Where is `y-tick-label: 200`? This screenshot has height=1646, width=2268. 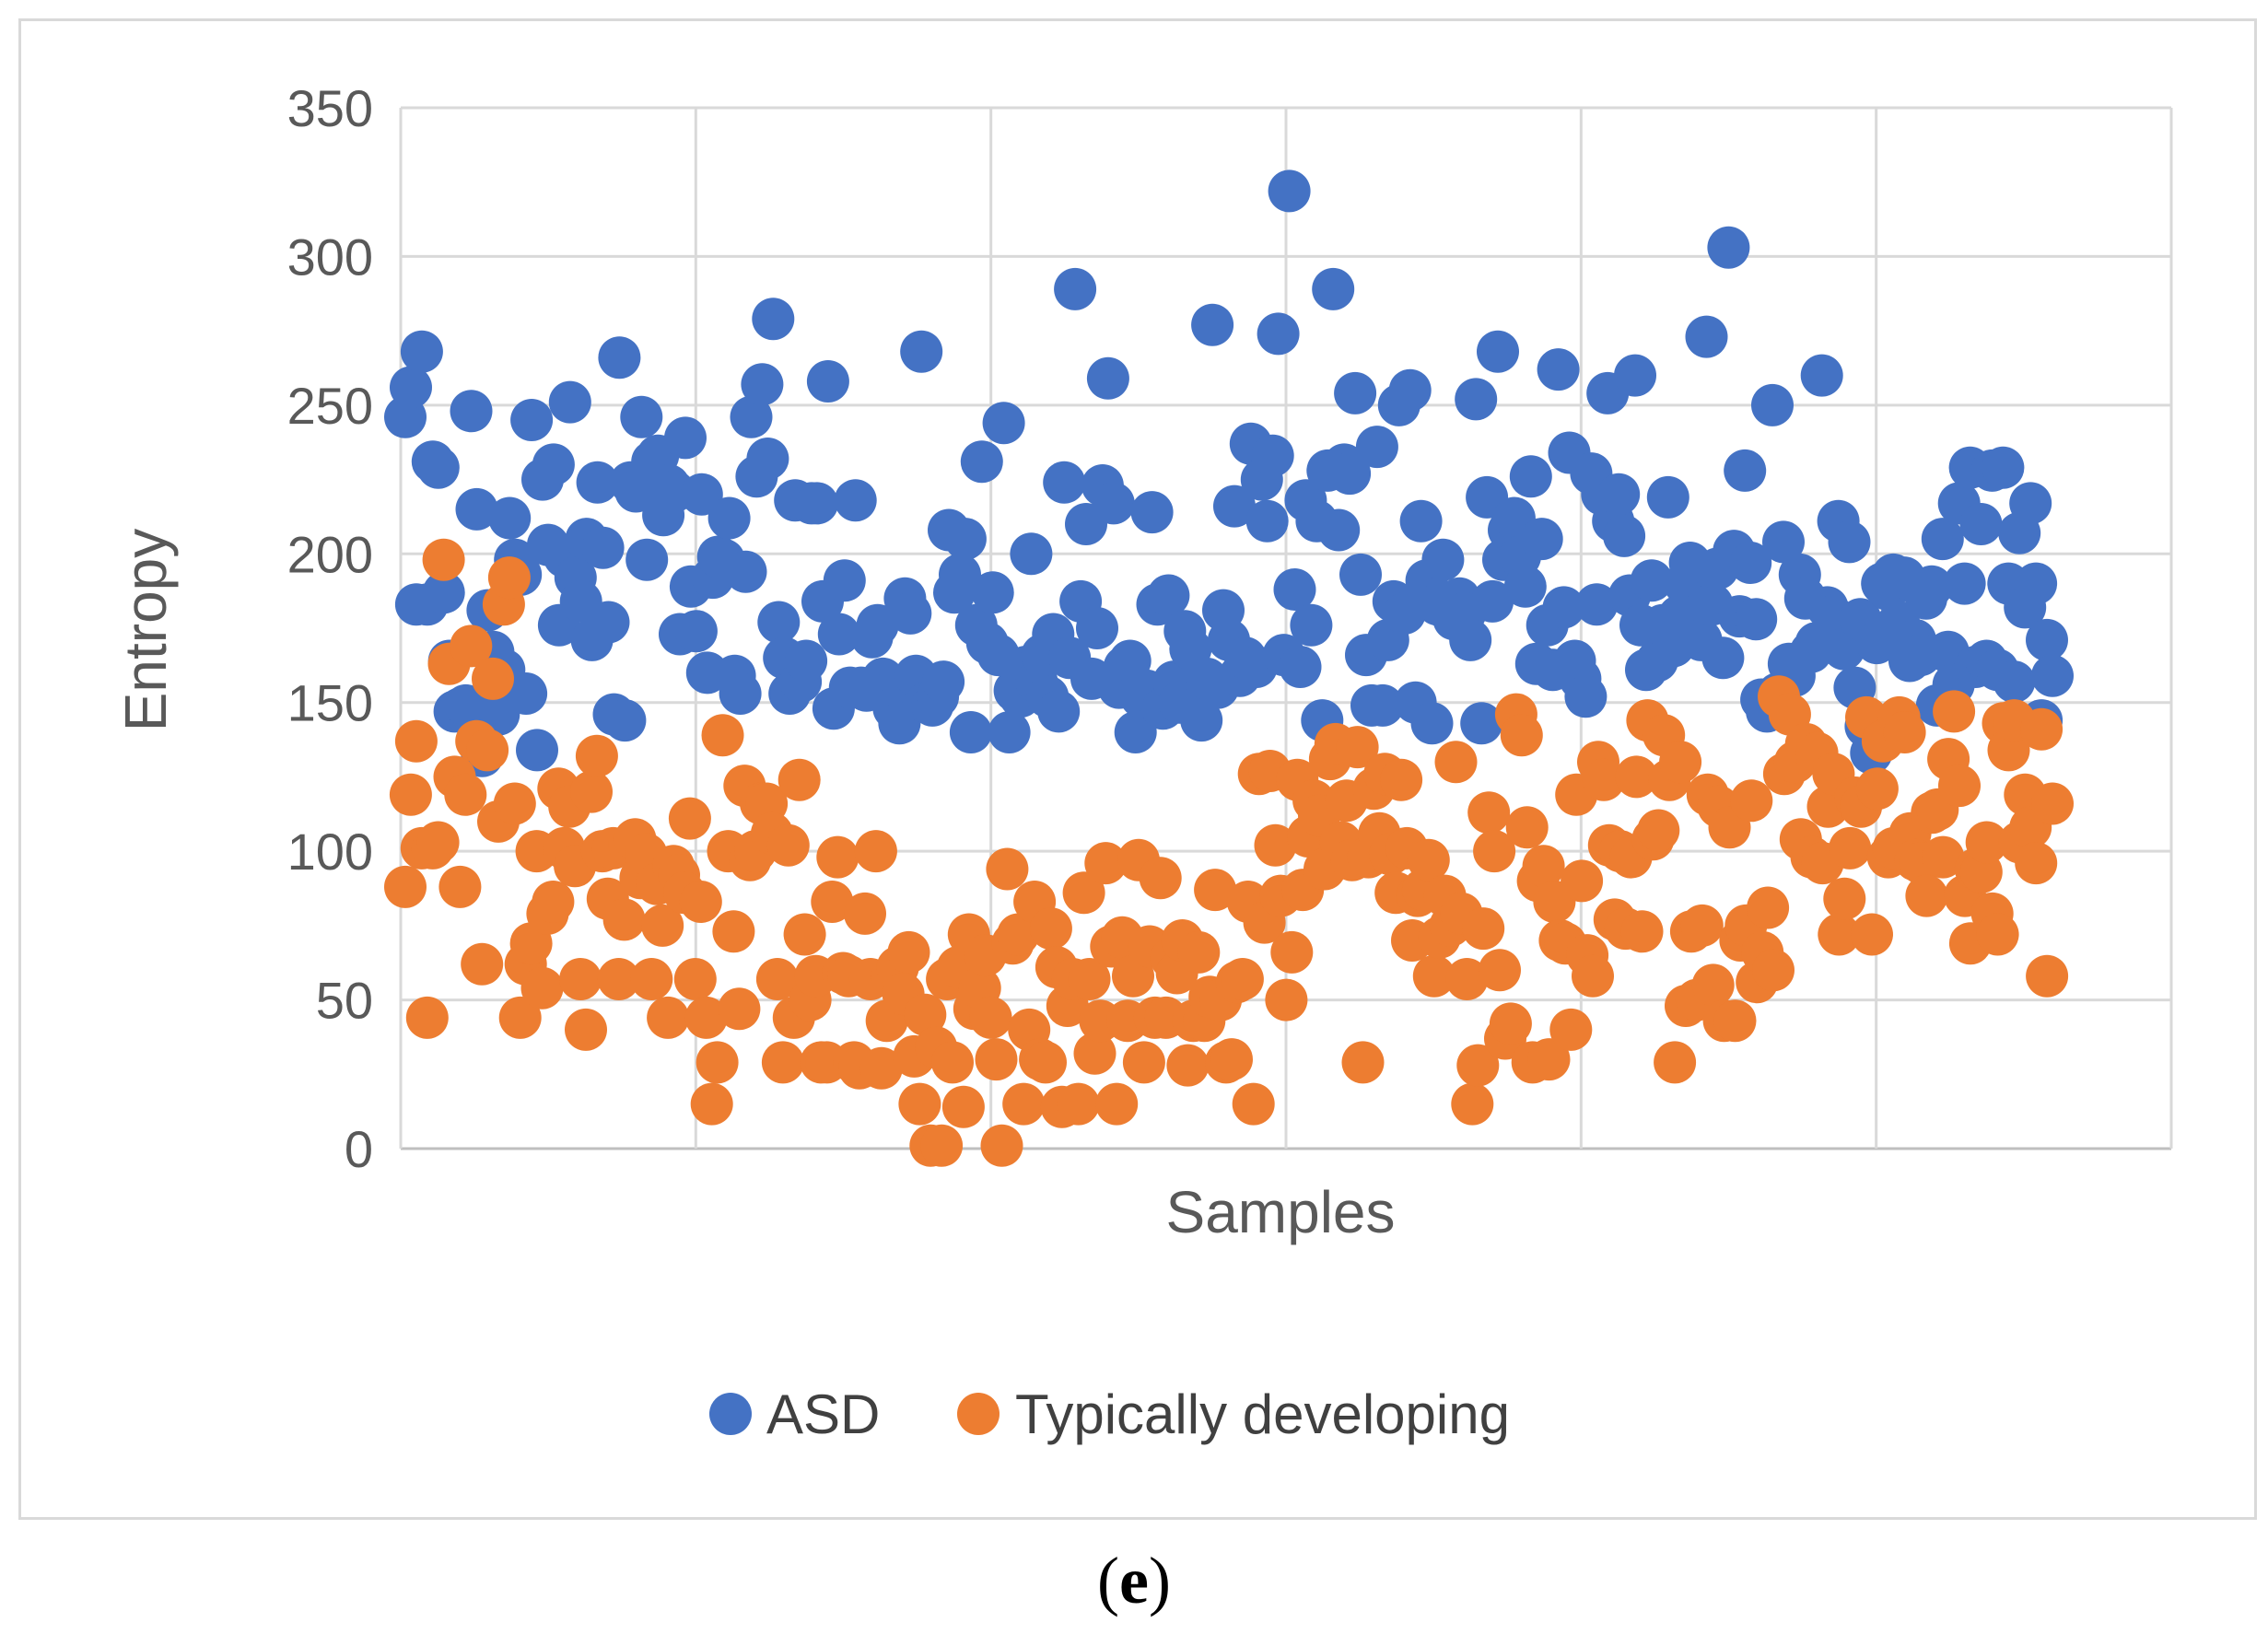 y-tick-label: 200 is located at coordinates (330, 554).